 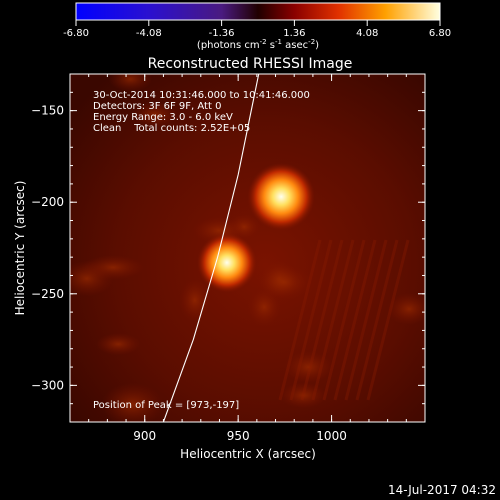 I want to click on x-tick-label: 950, so click(x=238, y=436).